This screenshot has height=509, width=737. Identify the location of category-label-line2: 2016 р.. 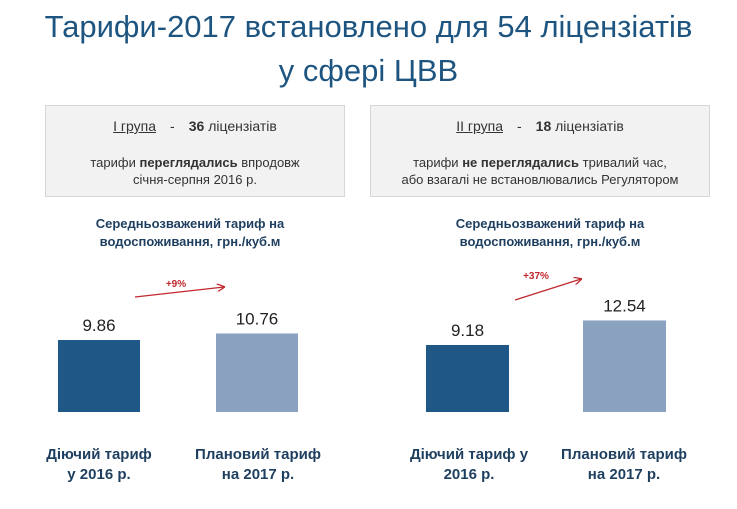
(469, 474).